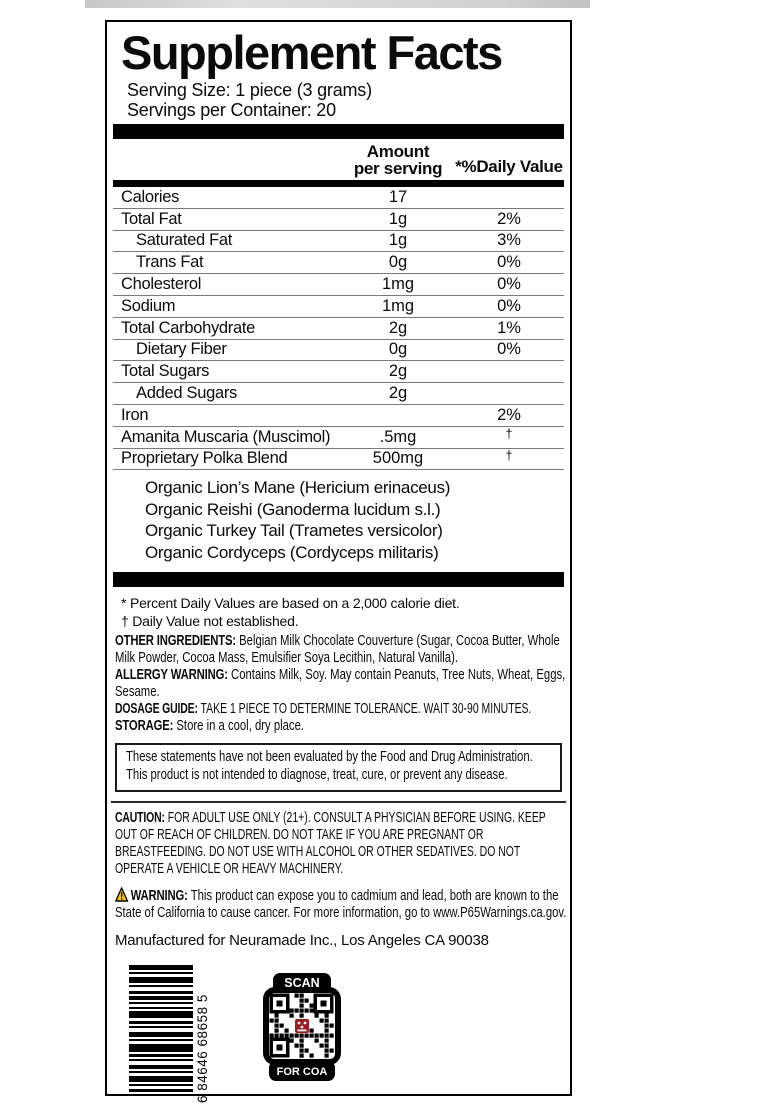 The height and width of the screenshot is (1104, 764). I want to click on blend-ingredient: Organic Reishi (Ganoderma lucidum s.l.), so click(293, 509).